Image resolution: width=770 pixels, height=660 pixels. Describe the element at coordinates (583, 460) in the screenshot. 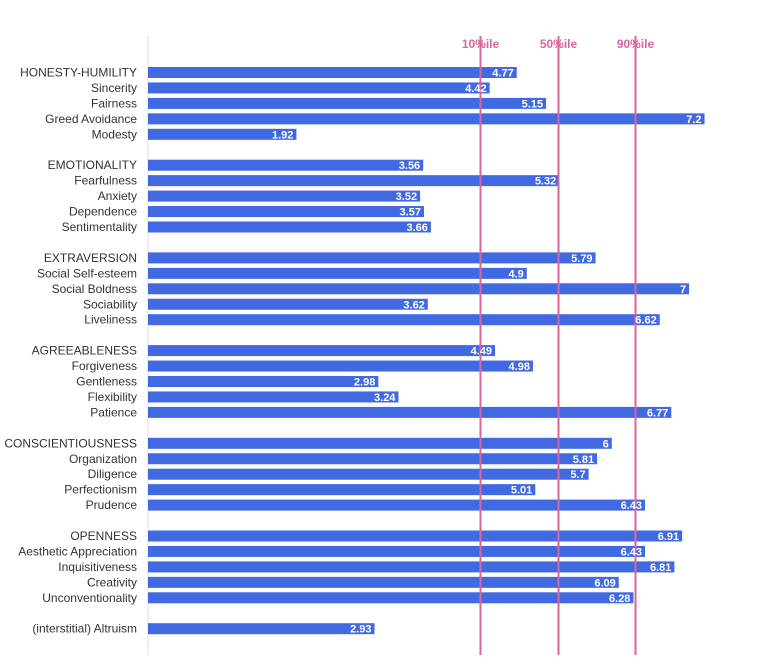

I see `value-label: 5.81` at that location.